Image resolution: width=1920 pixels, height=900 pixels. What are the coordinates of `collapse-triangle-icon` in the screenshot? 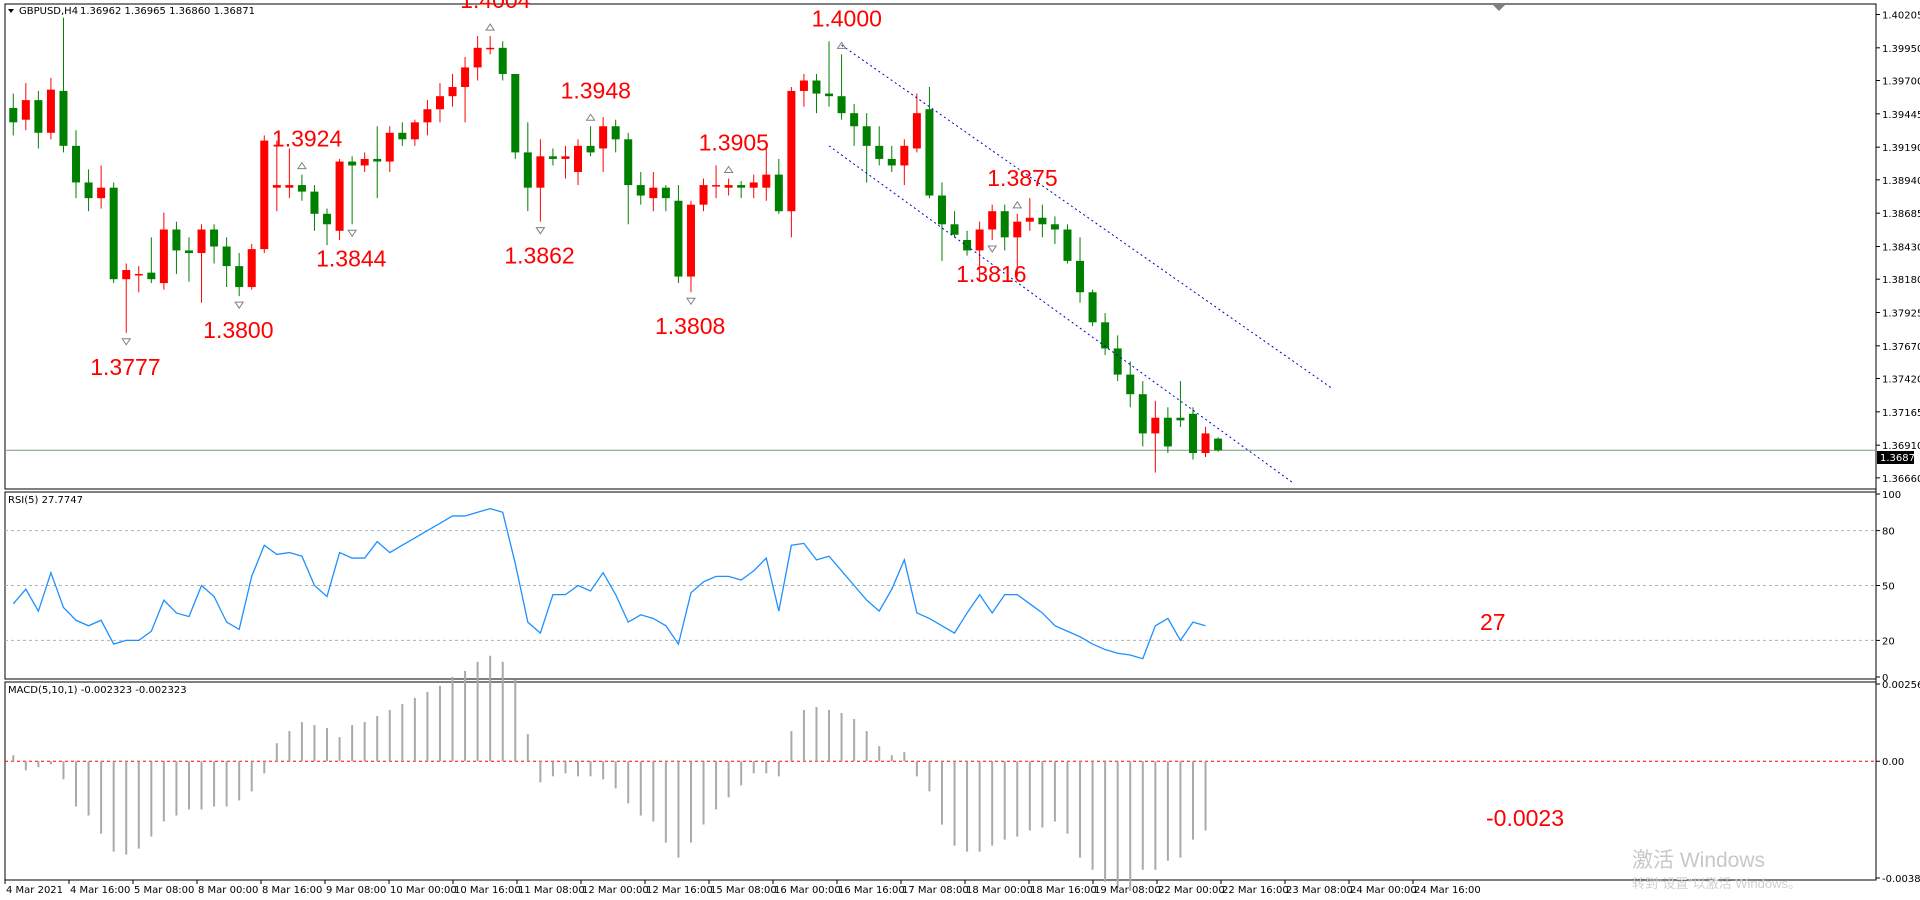 It's located at (11, 11).